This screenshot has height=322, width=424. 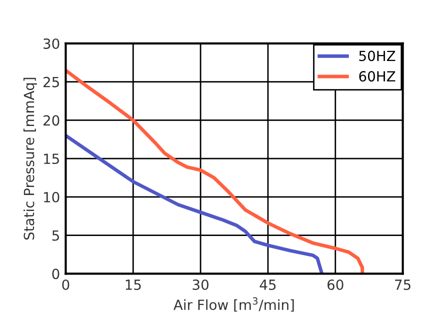 What do you see at coordinates (377, 76) in the screenshot?
I see `legend-label: 60HZ` at bounding box center [377, 76].